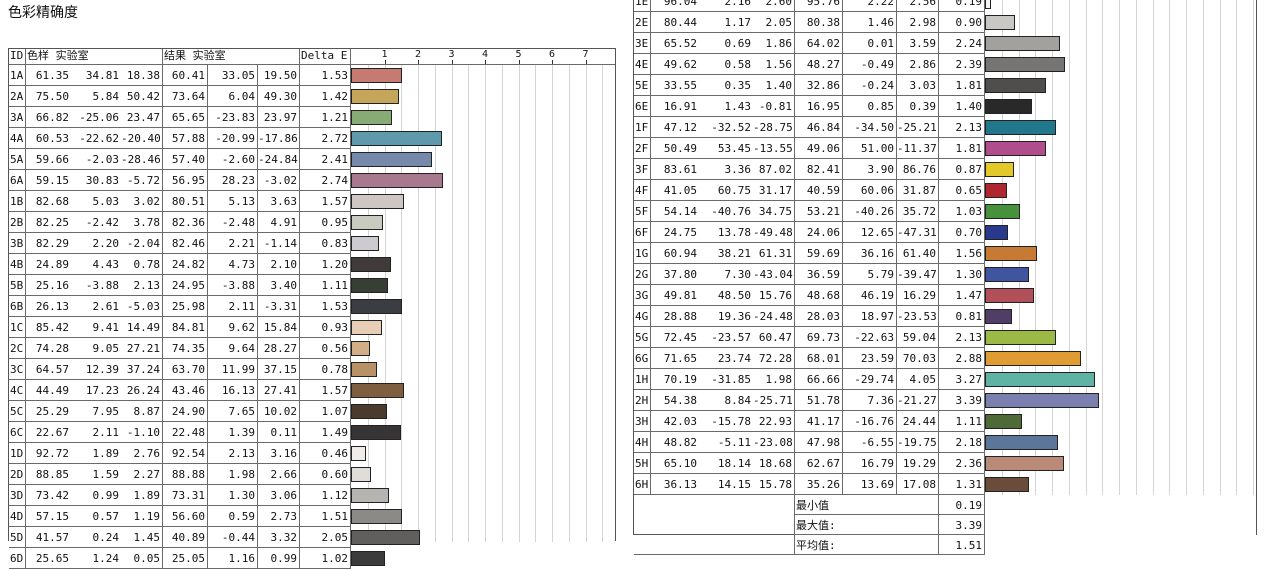 The height and width of the screenshot is (569, 1264). Describe the element at coordinates (962, 127) in the screenshot. I see `delta-e-value: 2.13` at that location.